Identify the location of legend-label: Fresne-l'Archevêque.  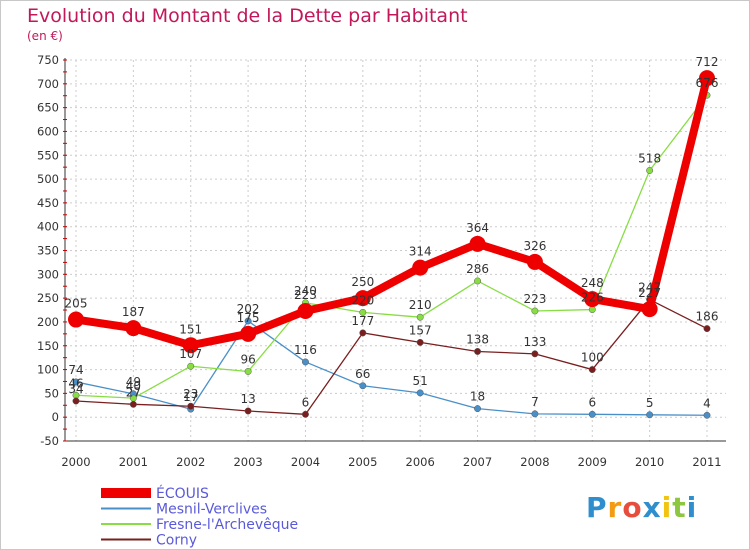
(227, 525).